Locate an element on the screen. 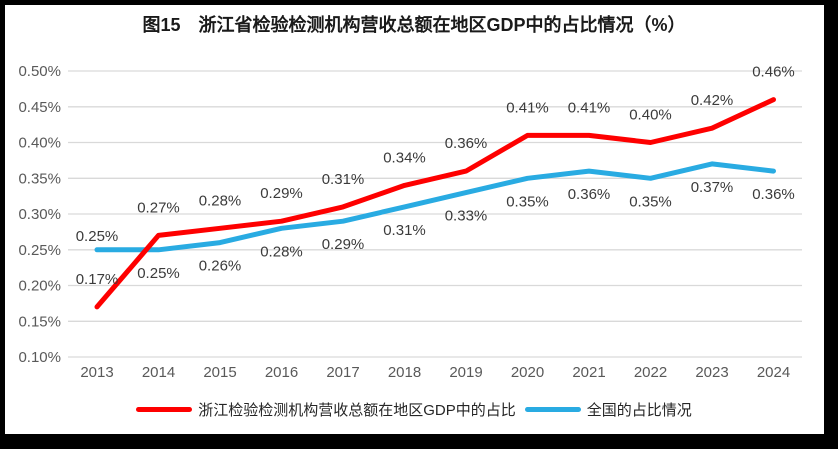  y-axis-tick-label: 0.50% is located at coordinates (39, 71).